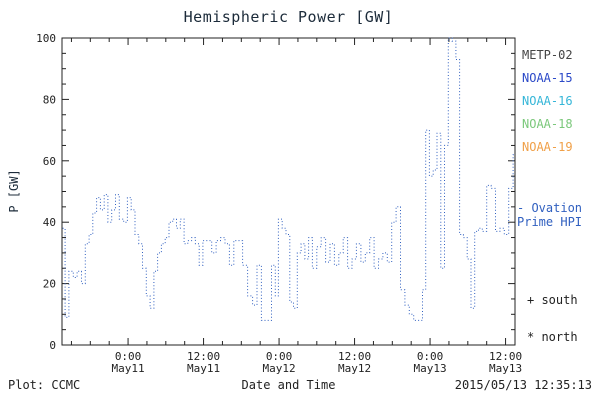 This screenshot has width=600, height=400. I want to click on y-tick-label: 0, so click(52, 345).